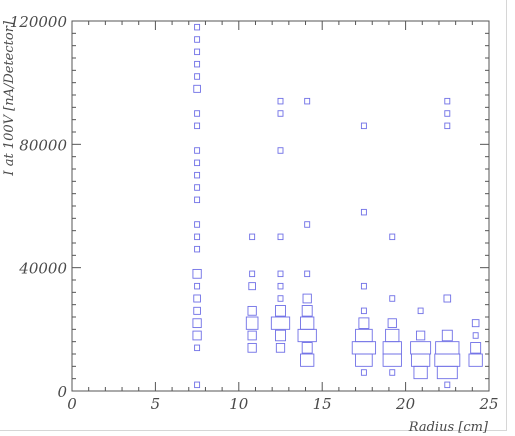 This screenshot has height=436, width=515. I want to click on x-axis-label: Radius [cm], so click(448, 427).